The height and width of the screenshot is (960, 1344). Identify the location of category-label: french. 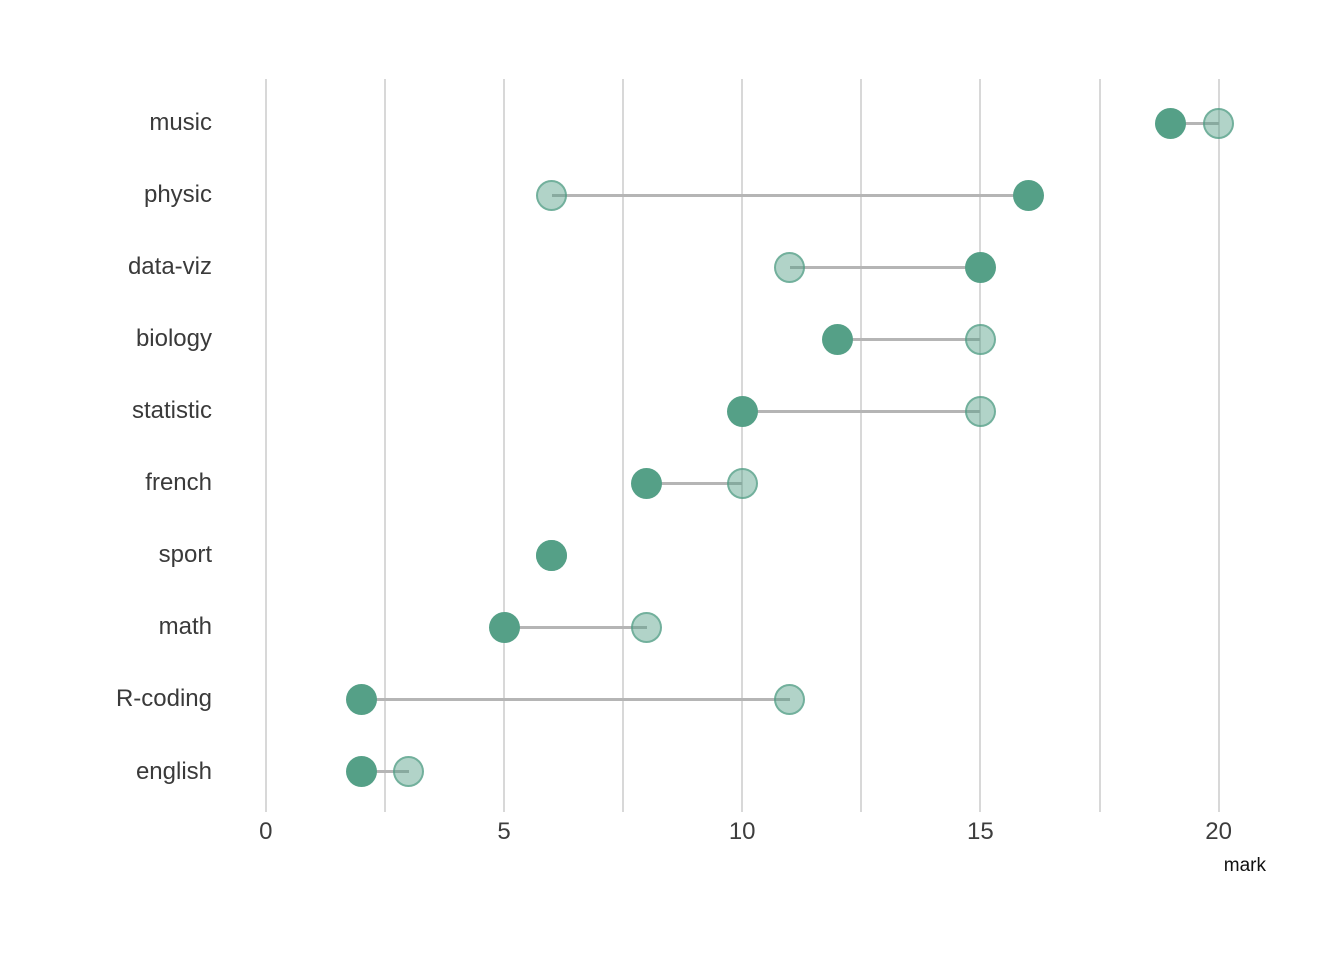
(178, 483).